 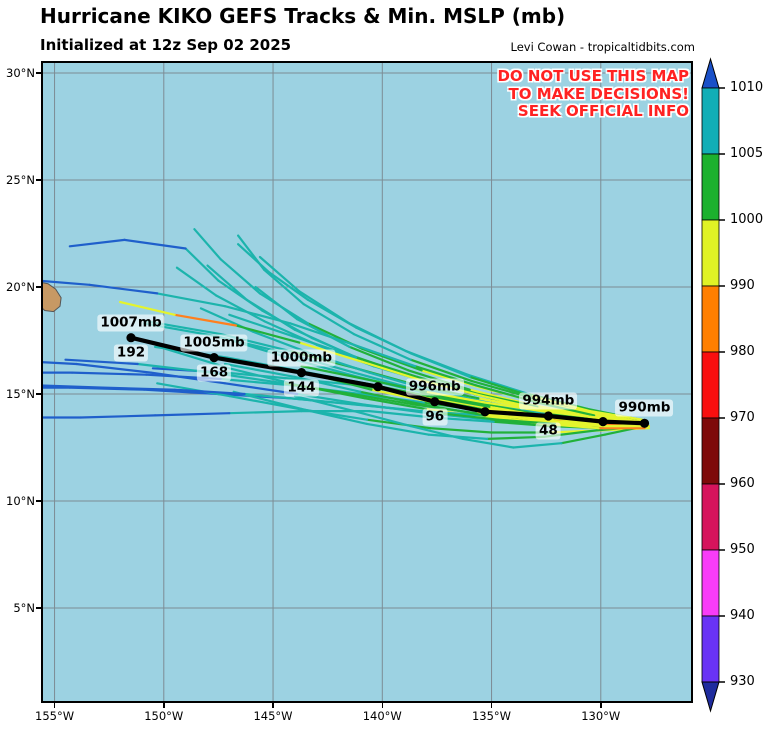 What do you see at coordinates (593, 76) in the screenshot?
I see `disclaimer-line: DO NOT USE THIS MAP` at bounding box center [593, 76].